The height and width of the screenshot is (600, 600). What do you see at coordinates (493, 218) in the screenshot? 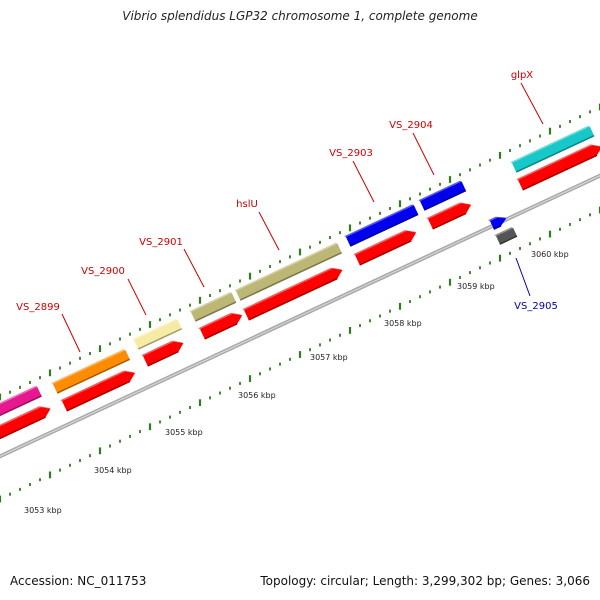
I see `gene-box-reverse-bevel` at bounding box center [493, 218].